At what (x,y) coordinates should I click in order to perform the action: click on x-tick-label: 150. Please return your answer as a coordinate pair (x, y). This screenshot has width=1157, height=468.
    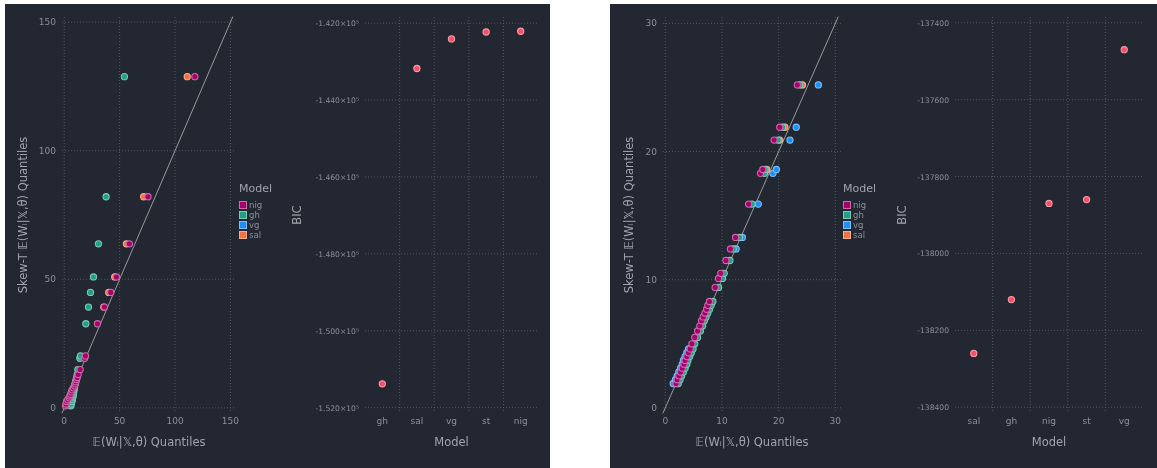
    Looking at the image, I should click on (230, 421).